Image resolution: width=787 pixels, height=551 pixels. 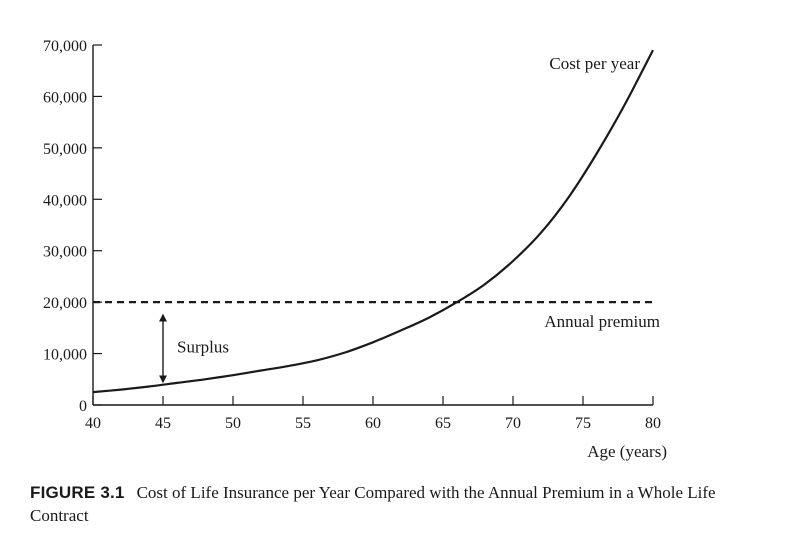 I want to click on x-tick-label: 70, so click(x=513, y=423).